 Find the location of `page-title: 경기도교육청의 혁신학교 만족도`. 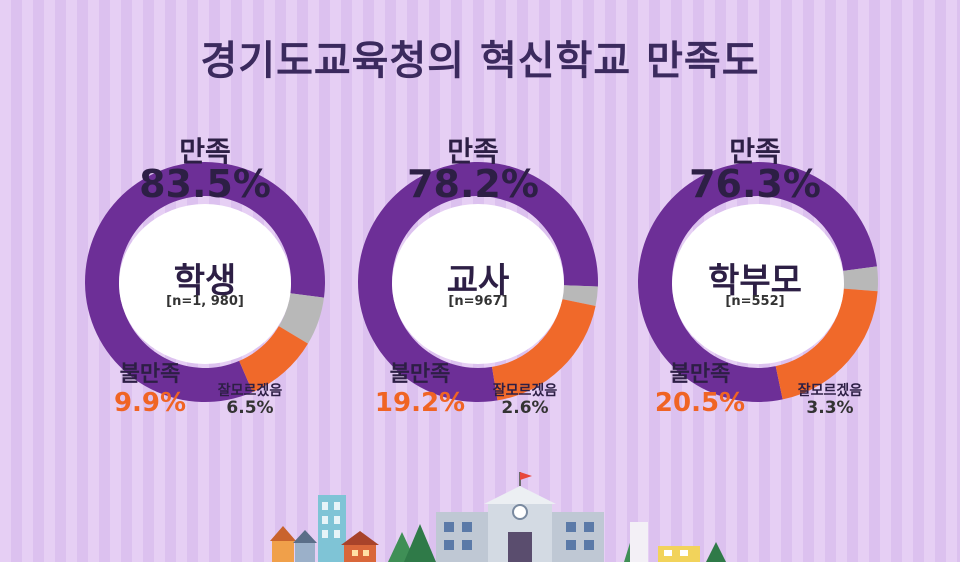

page-title: 경기도교육청의 혁신학교 만족도 is located at coordinates (480, 61).